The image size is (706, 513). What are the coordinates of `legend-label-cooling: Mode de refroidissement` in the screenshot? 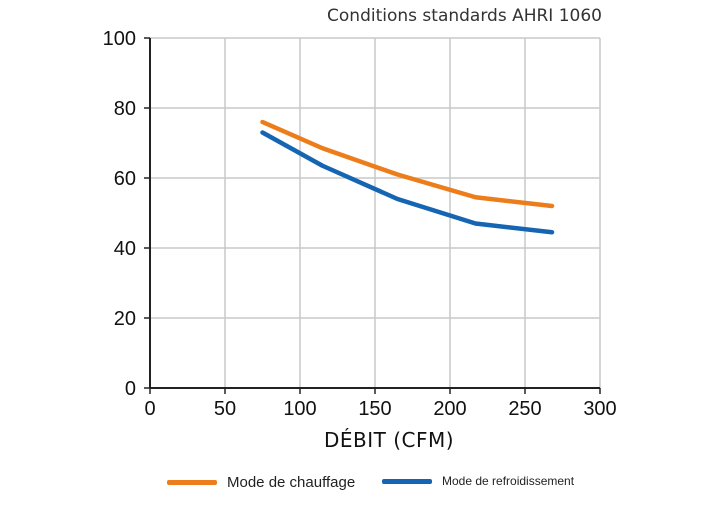 It's located at (508, 481).